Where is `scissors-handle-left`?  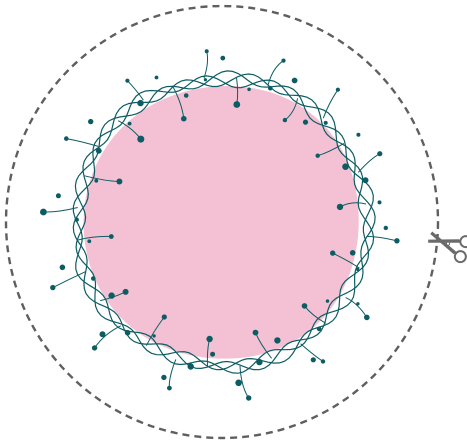
scissors-handle-left is located at coordinates (463, 242).